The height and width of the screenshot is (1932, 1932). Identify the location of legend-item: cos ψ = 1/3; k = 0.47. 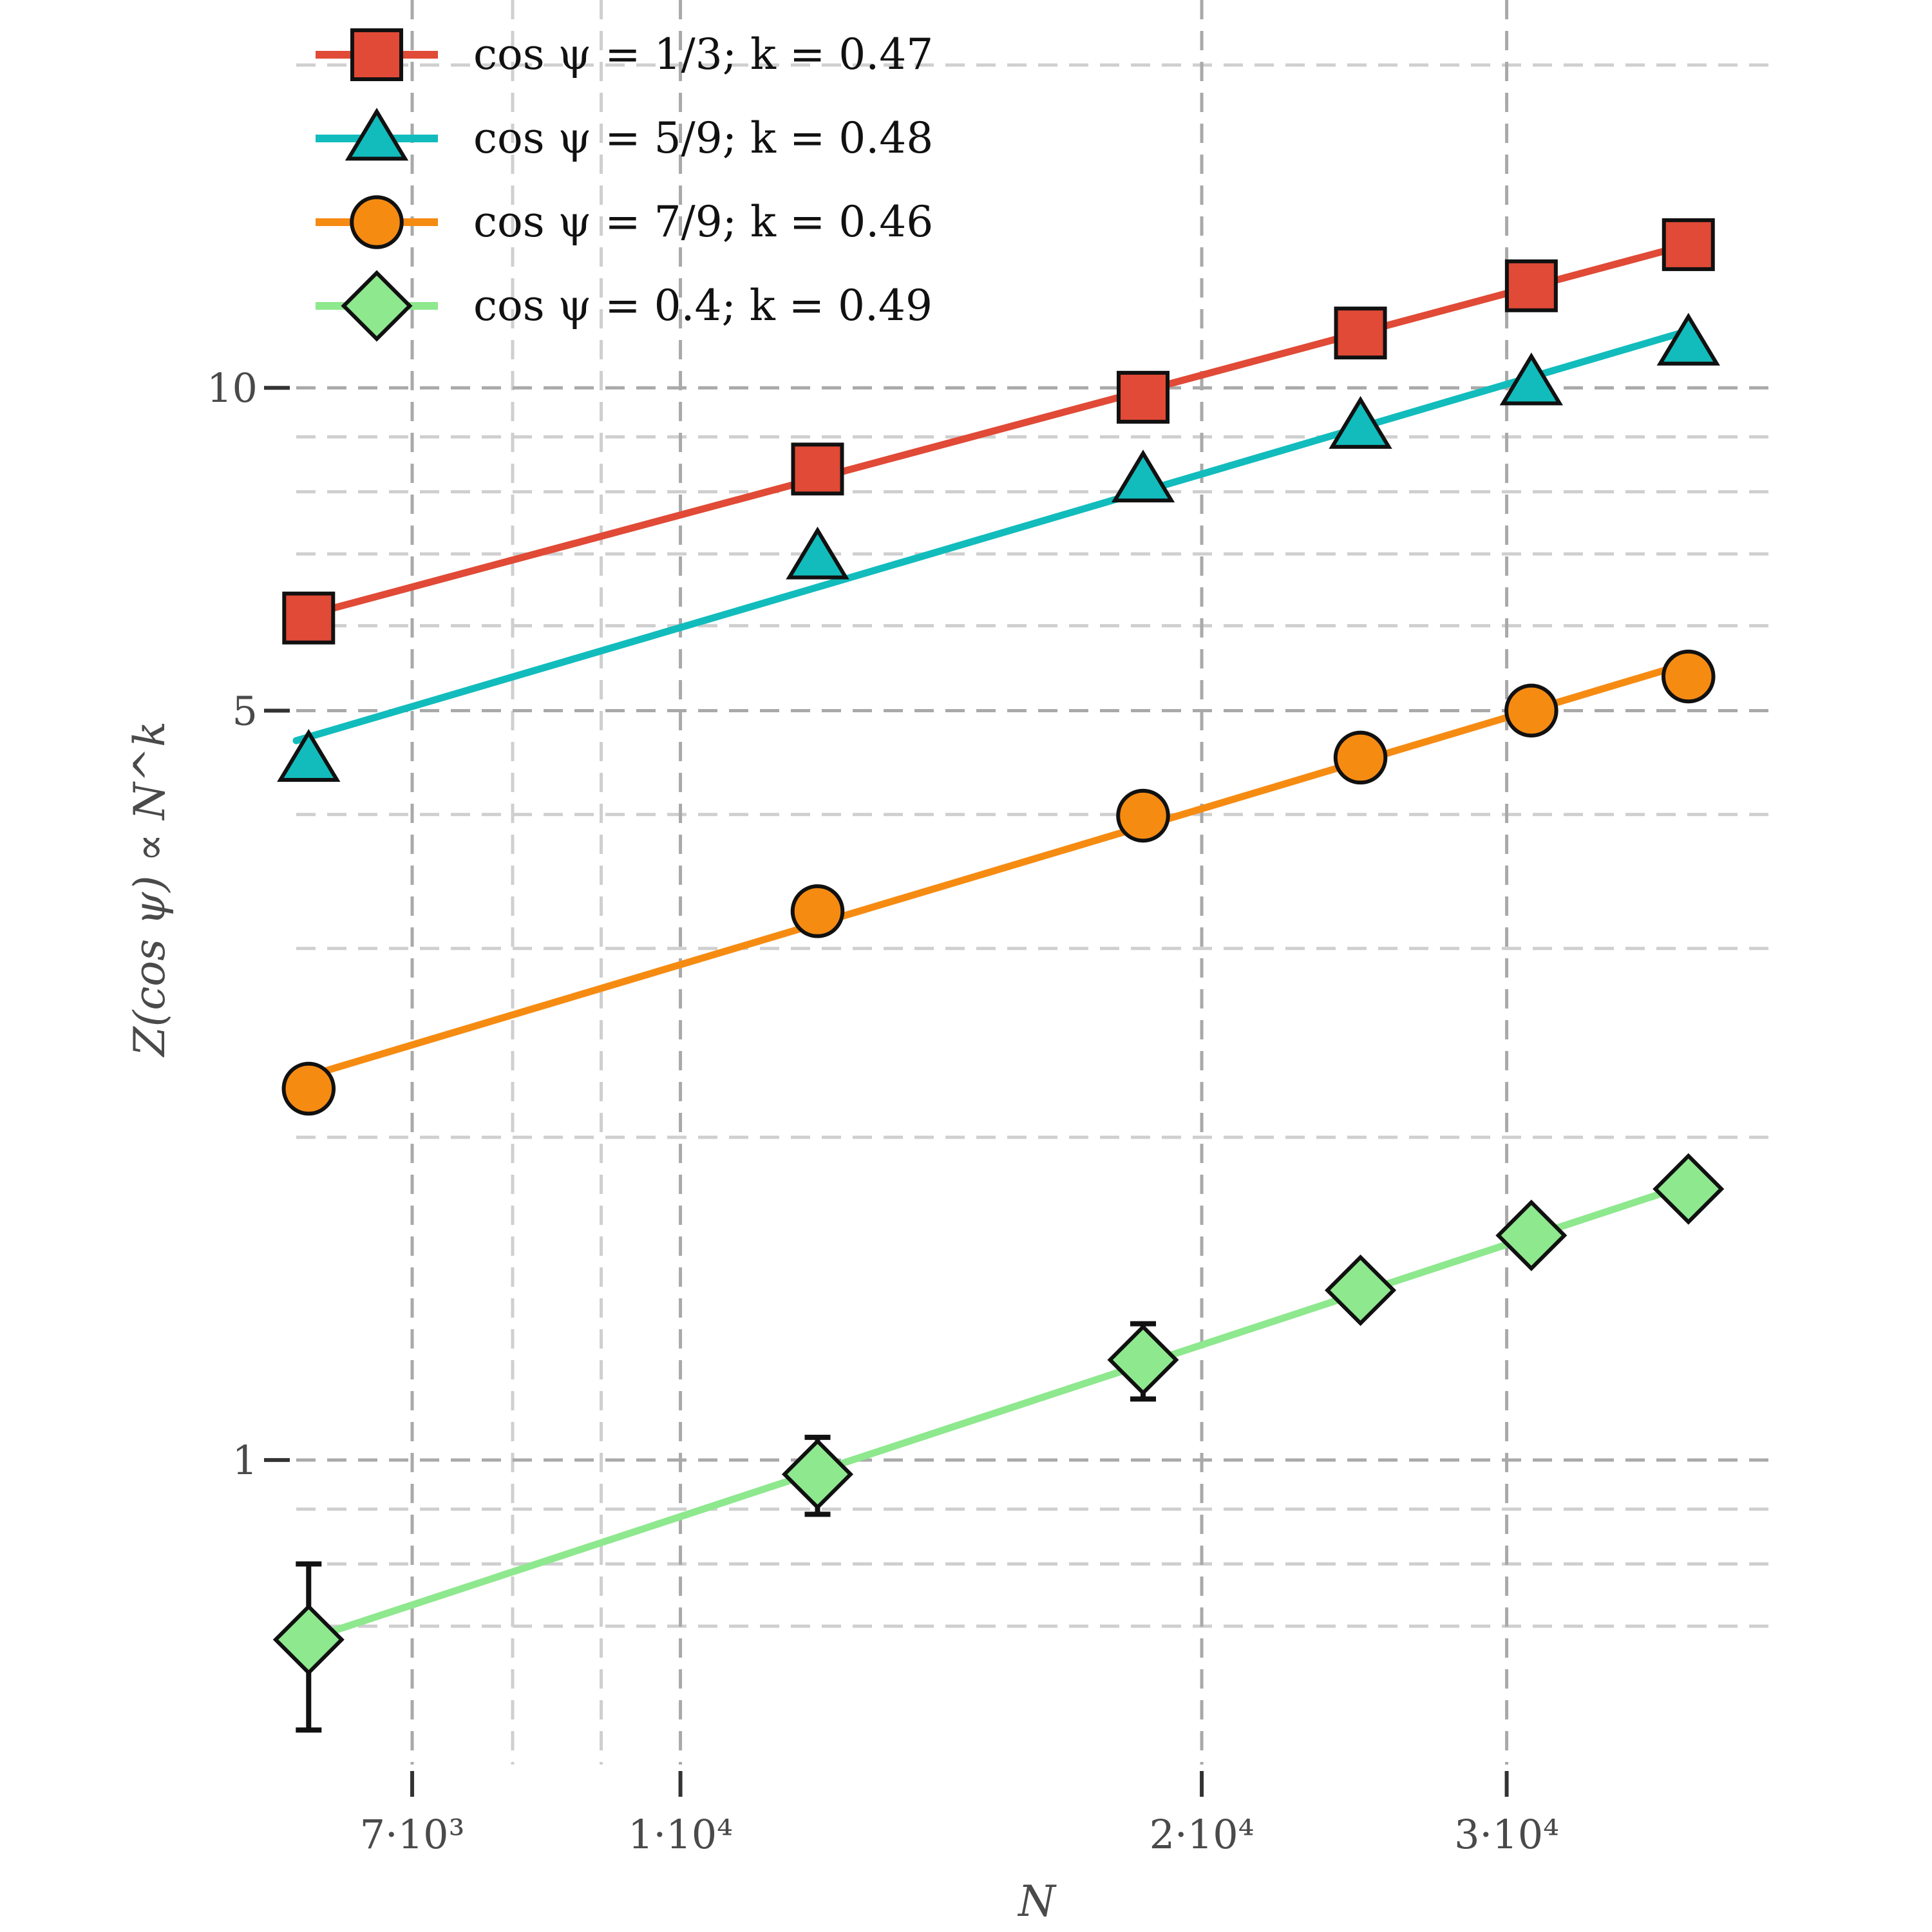
(624, 54).